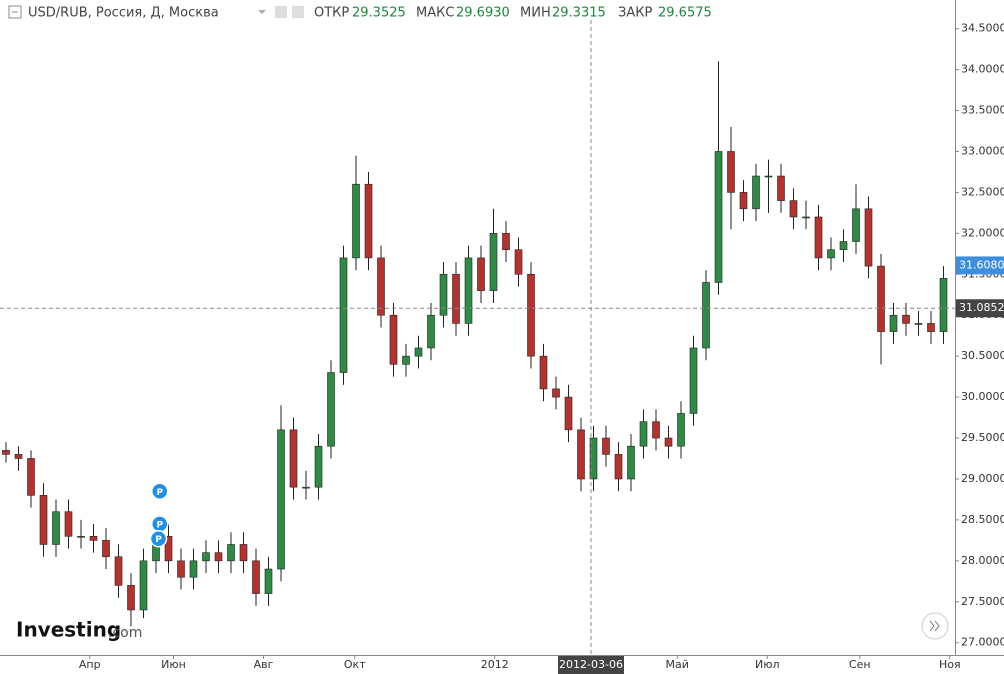 Image resolution: width=1004 pixels, height=674 pixels. Describe the element at coordinates (980, 308) in the screenshot. I see `crosshair-y-box` at that location.